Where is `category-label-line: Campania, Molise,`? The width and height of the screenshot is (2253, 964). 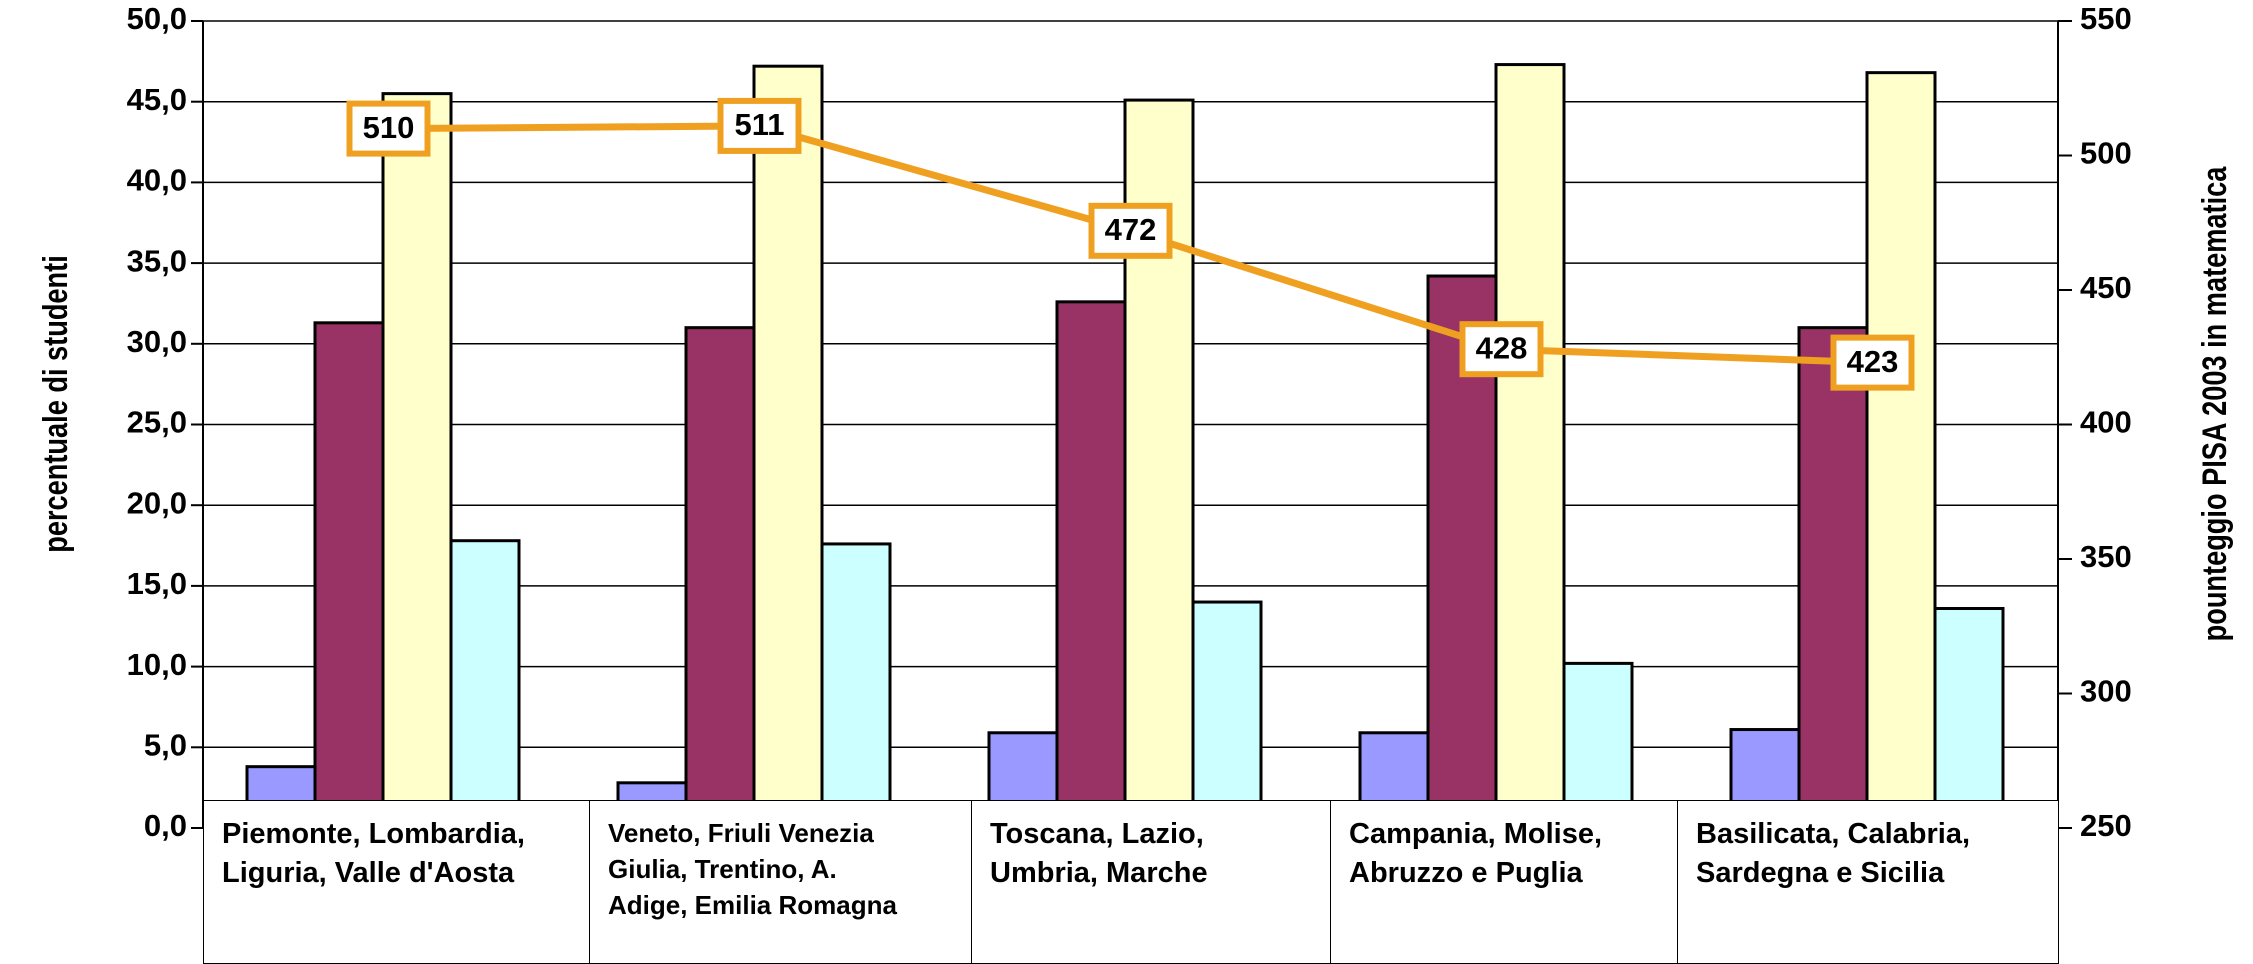
category-label-line: Campania, Molise, is located at coordinates (1476, 834).